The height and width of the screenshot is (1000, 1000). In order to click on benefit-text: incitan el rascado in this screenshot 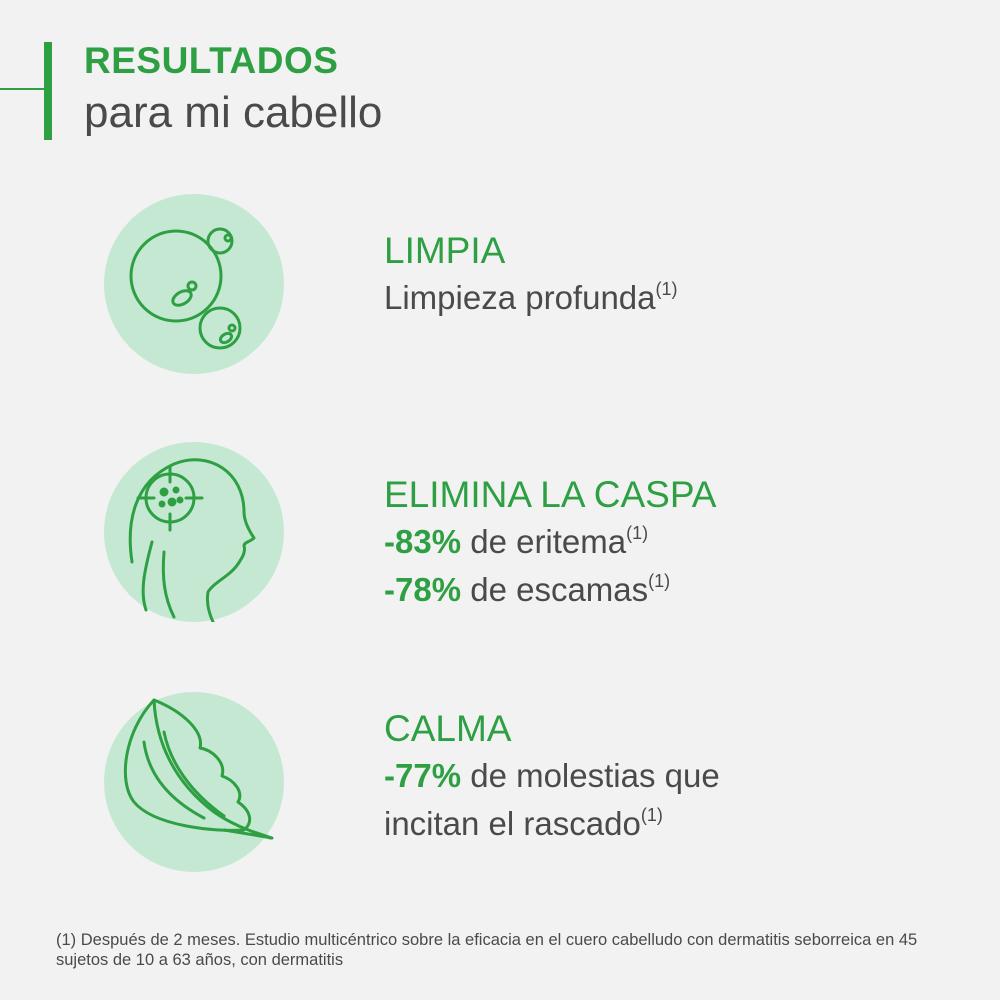, I will do `click(512, 823)`.